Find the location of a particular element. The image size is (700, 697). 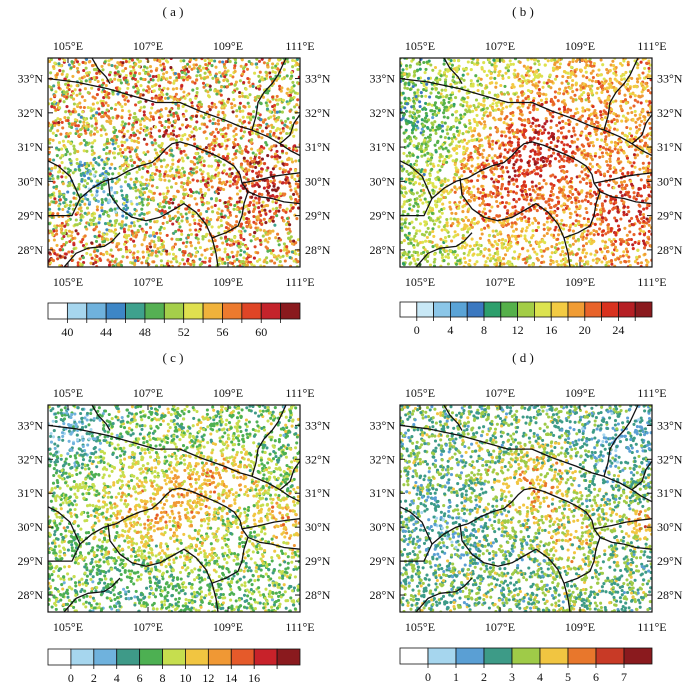

colorbar-box is located at coordinates (76, 311).